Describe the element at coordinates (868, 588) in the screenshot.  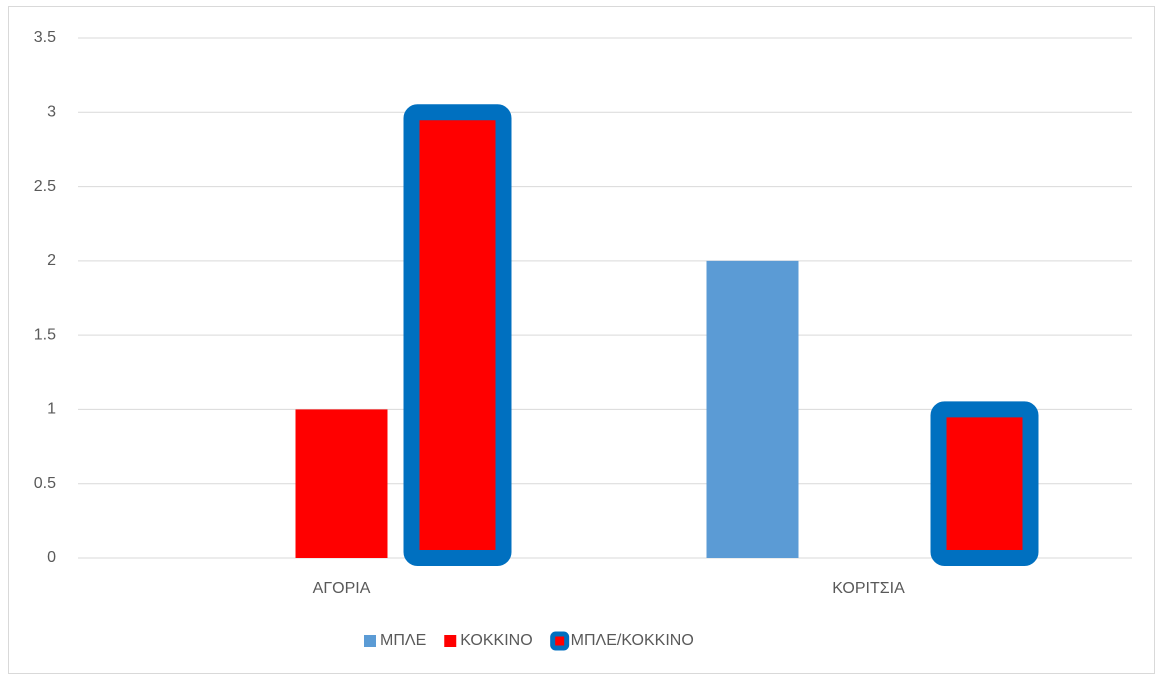
I see `x-tick-label: ΚΟΡΙΤΣΙΑ` at that location.